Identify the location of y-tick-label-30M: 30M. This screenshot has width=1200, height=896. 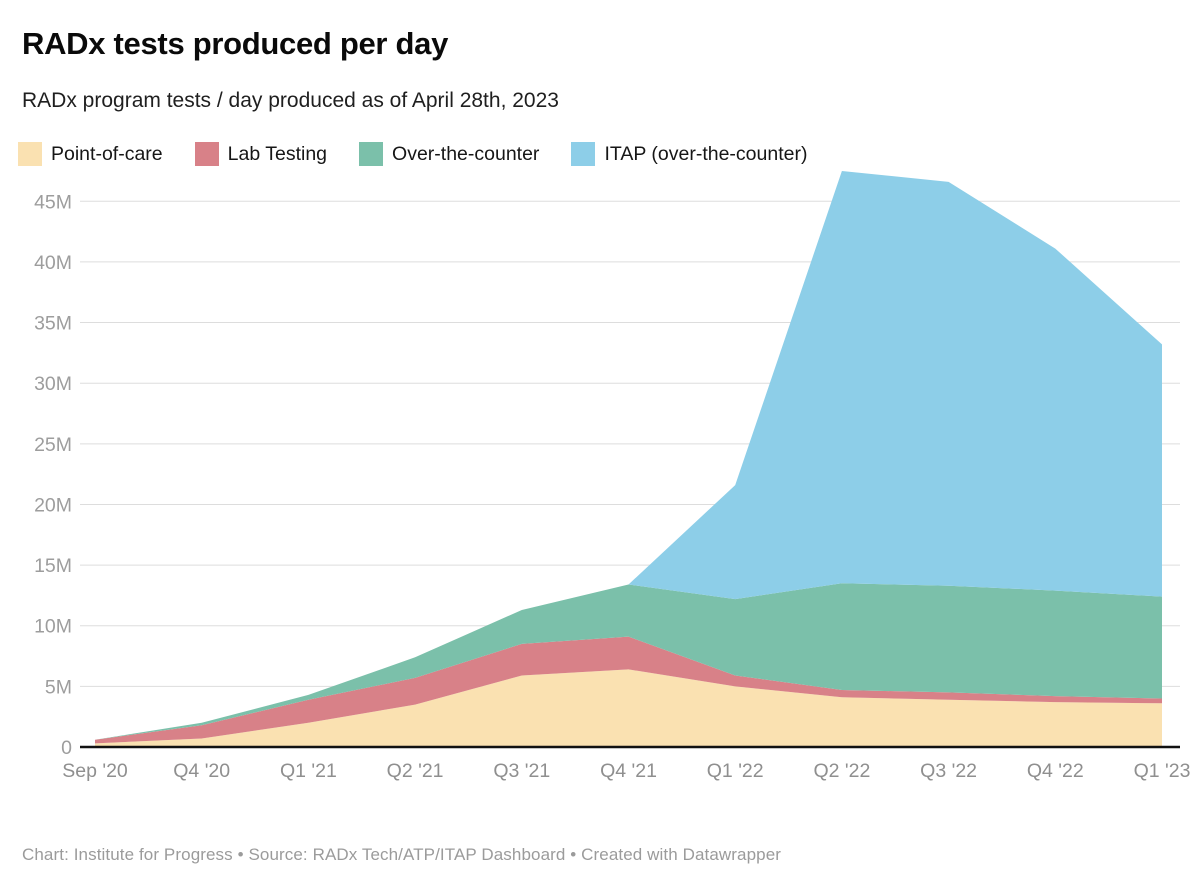
(53, 384).